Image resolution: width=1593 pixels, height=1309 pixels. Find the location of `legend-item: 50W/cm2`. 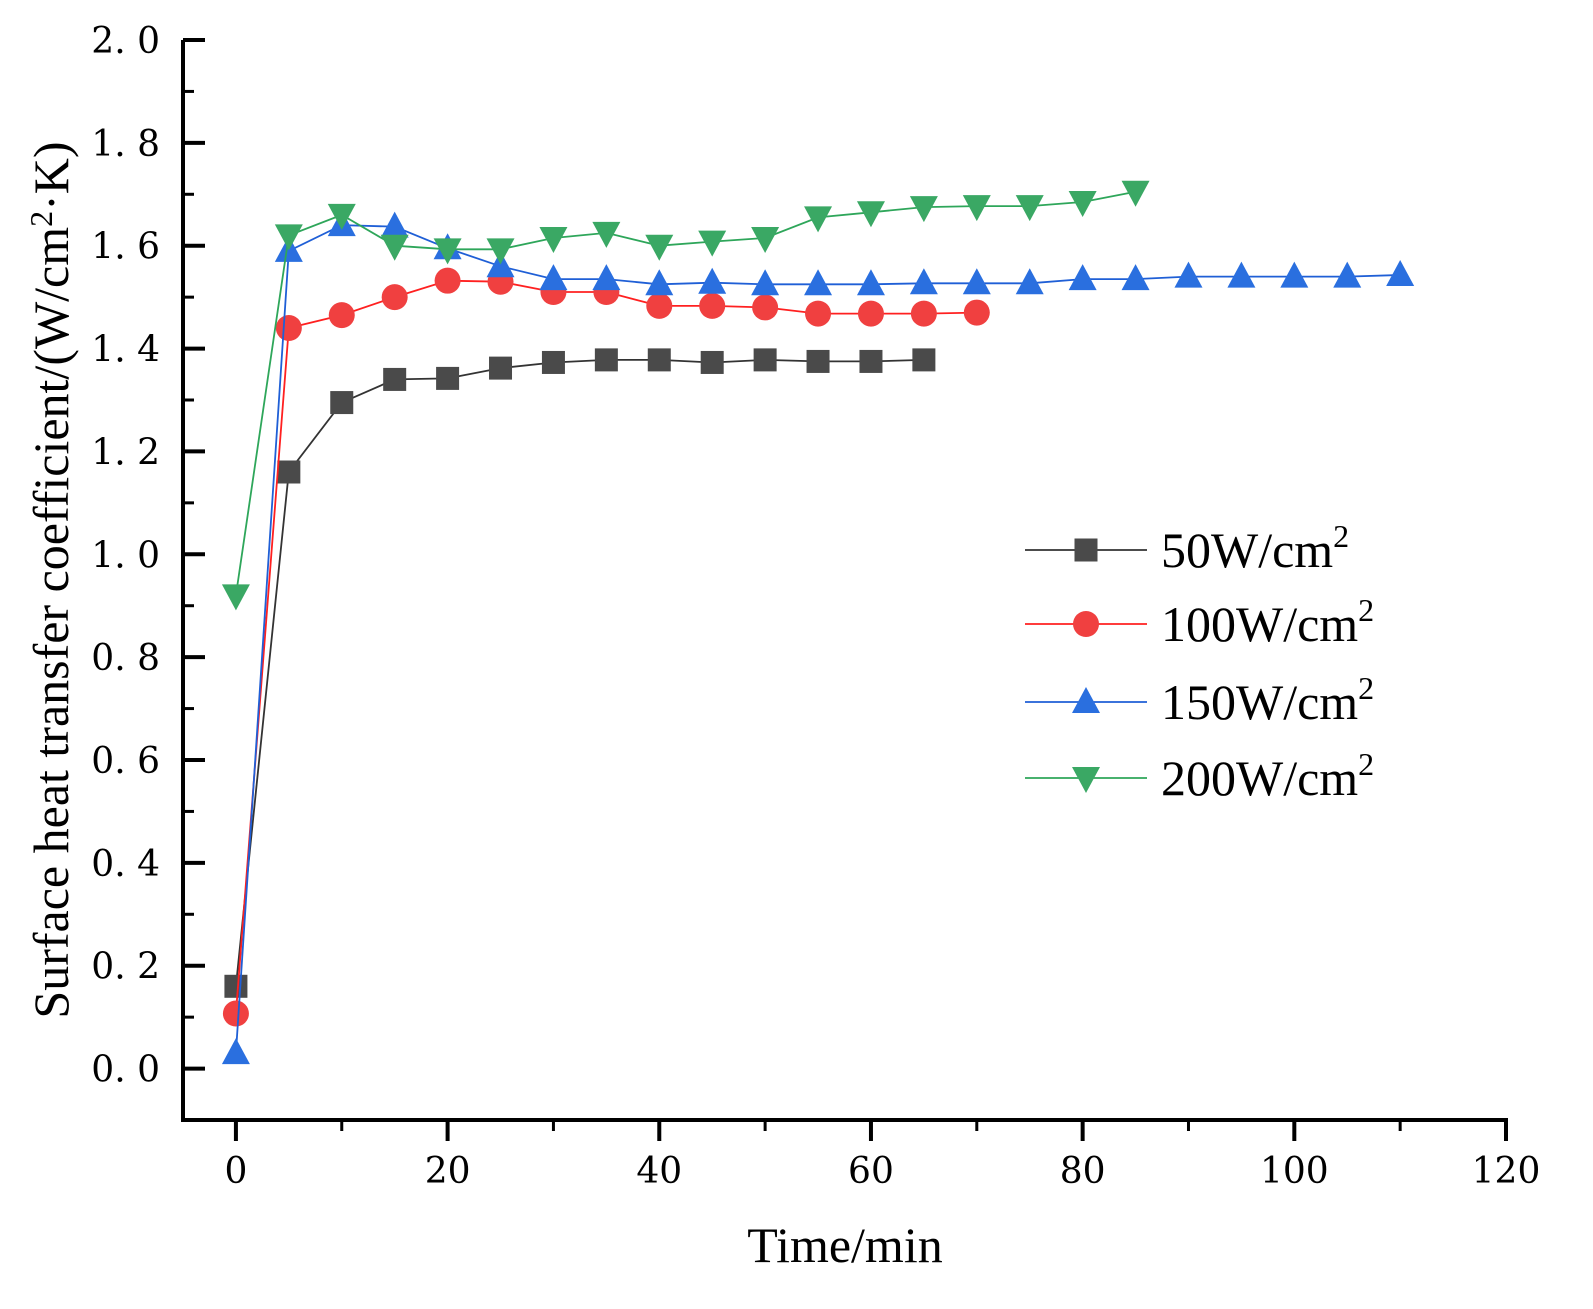

legend-item: 50W/cm2 is located at coordinates (1187, 548).